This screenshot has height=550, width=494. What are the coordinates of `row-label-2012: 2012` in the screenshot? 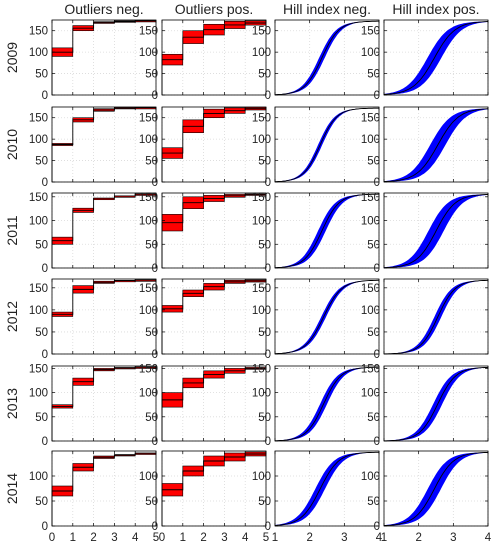 It's located at (12, 316).